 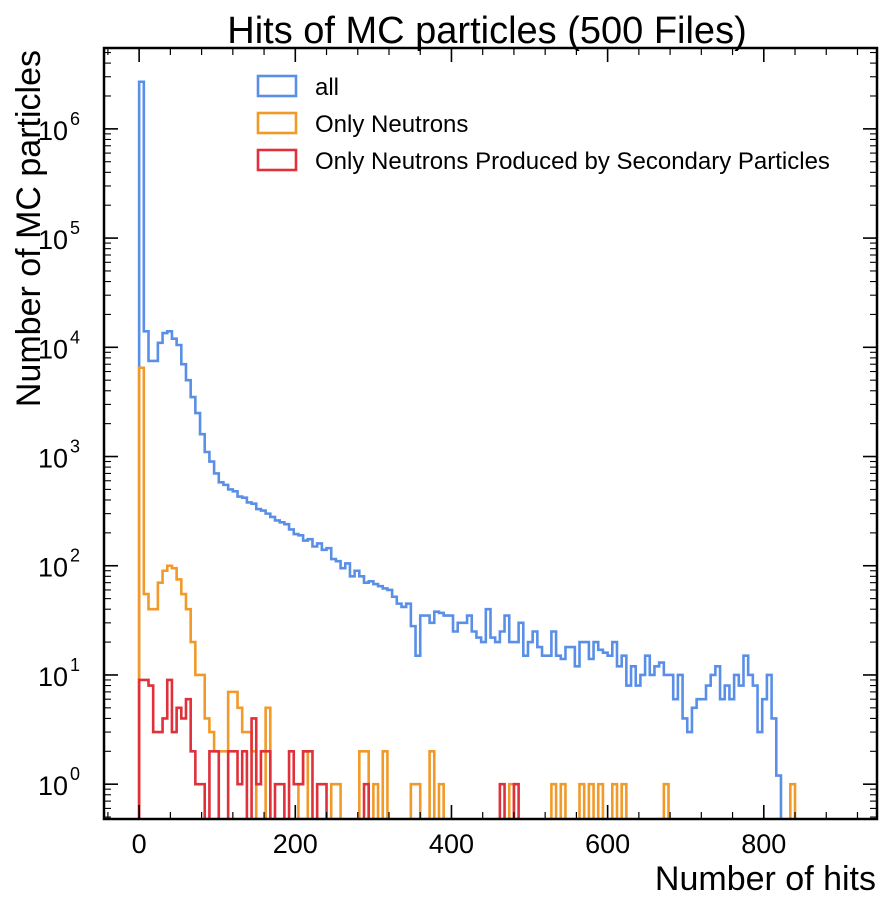 What do you see at coordinates (75, 556) in the screenshot?
I see `y-tick-exponent: 2` at bounding box center [75, 556].